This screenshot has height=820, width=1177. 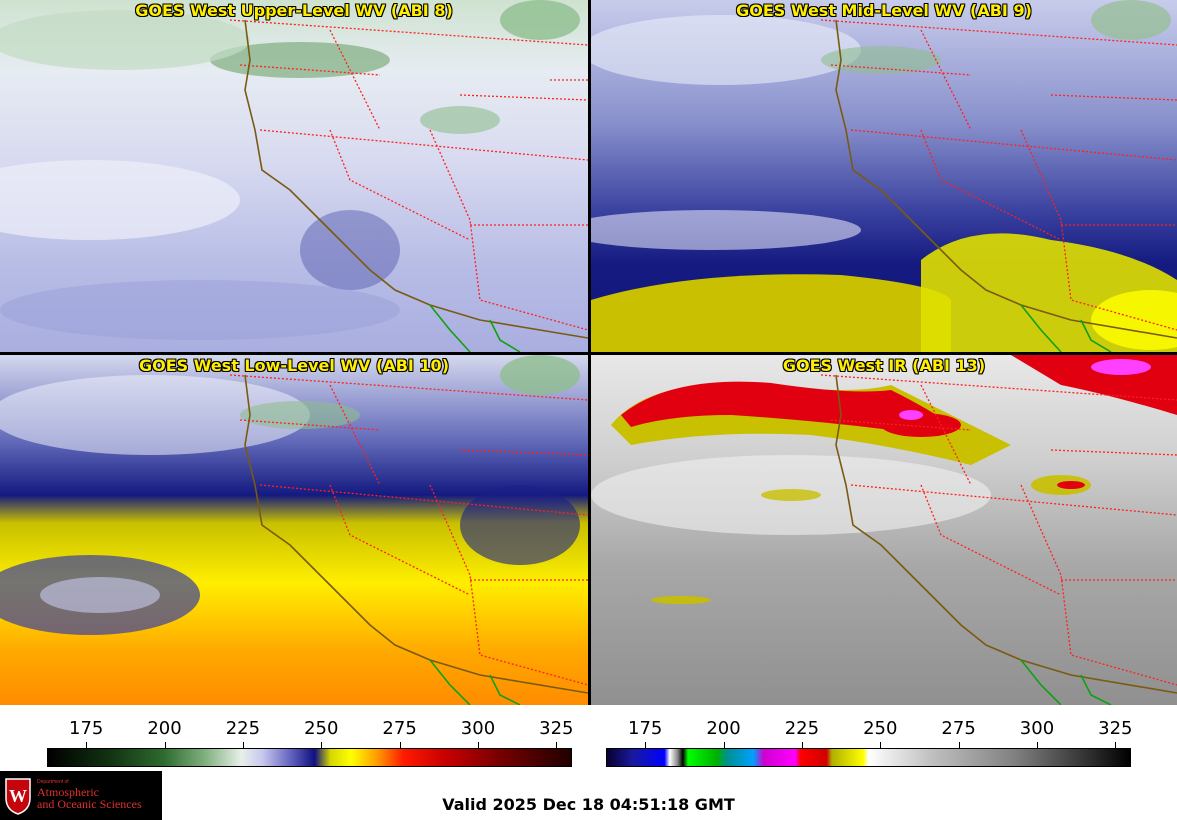 What do you see at coordinates (588, 804) in the screenshot?
I see `valid-time-label: Valid 2025 Dec 18 04:51:18 GMT` at bounding box center [588, 804].